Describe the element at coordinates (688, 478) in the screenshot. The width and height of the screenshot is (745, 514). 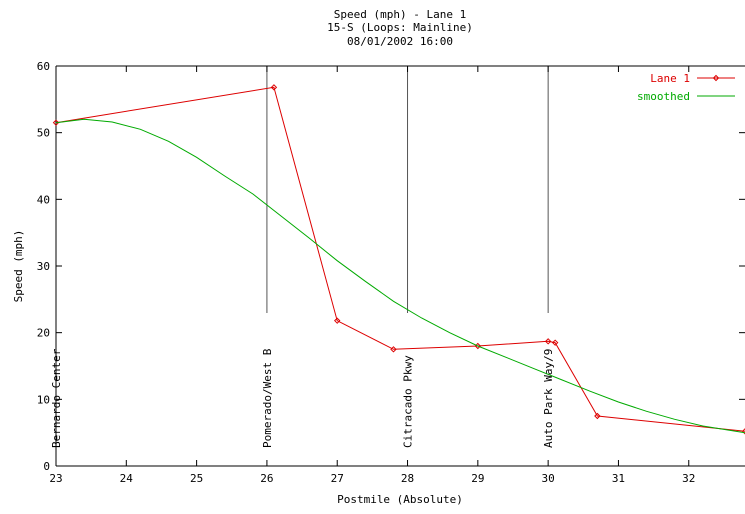
I see `x-tick-label: 32` at that location.